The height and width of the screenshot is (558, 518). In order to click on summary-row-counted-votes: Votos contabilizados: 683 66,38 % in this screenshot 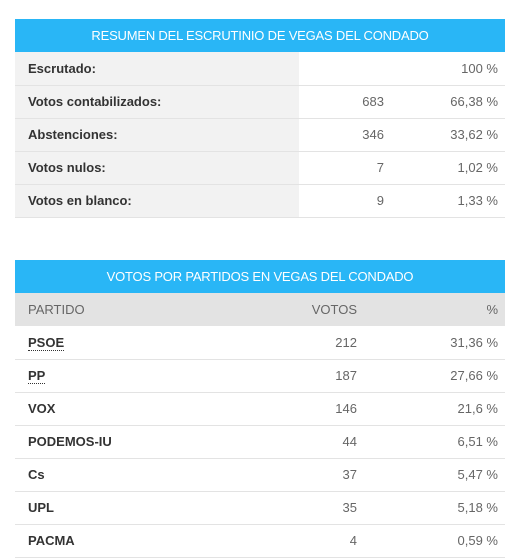, I will do `click(260, 102)`.